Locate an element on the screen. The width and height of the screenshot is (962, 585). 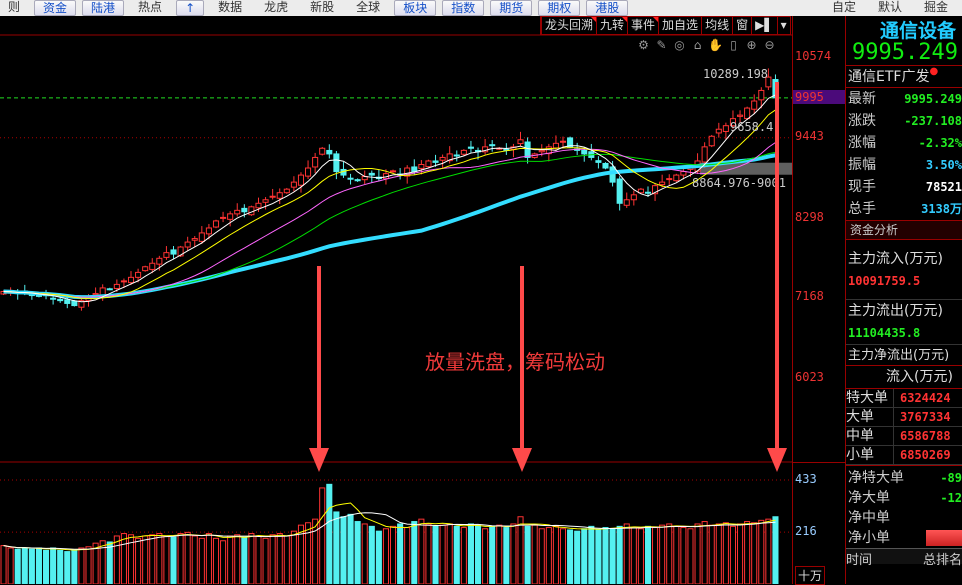
tab-capital-analysis: 资金分析 is located at coordinates (904, 230).